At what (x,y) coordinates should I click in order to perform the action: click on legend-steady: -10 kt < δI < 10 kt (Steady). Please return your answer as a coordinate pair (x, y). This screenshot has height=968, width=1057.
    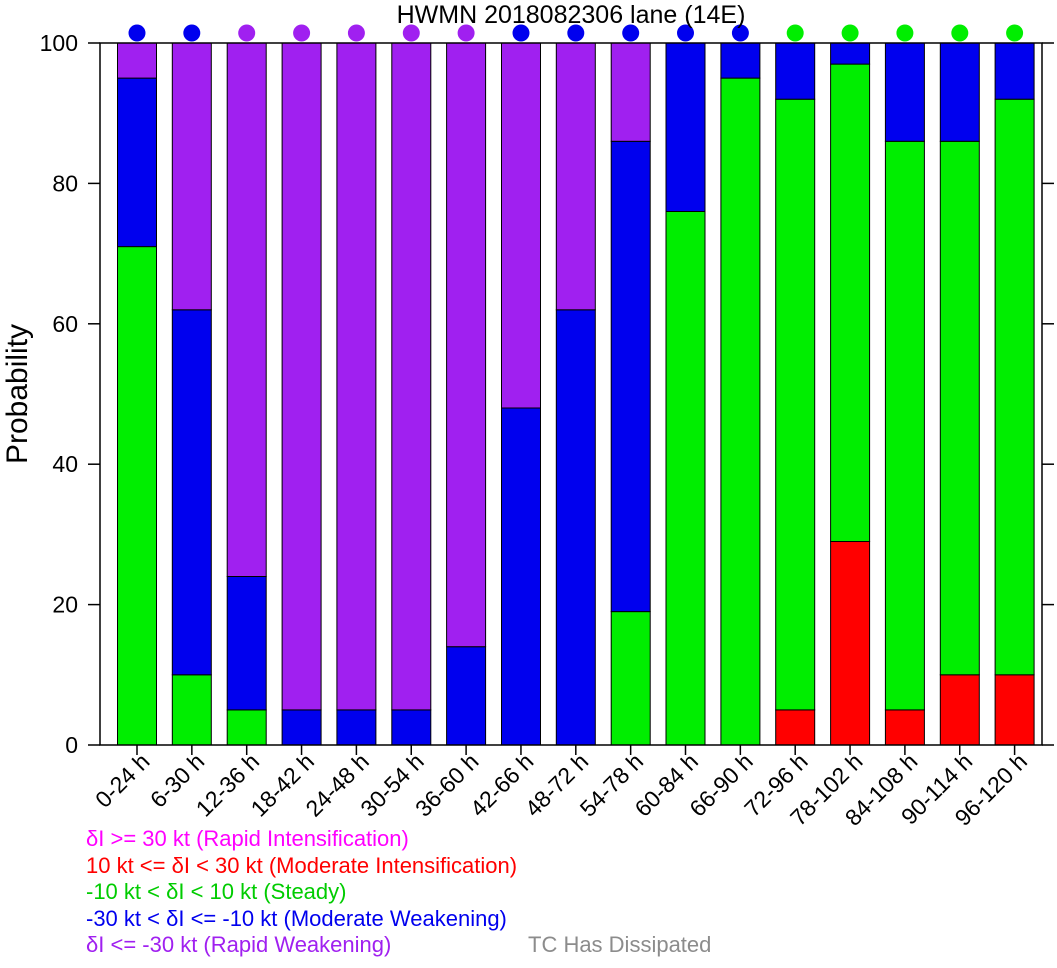
    Looking at the image, I should click on (216, 891).